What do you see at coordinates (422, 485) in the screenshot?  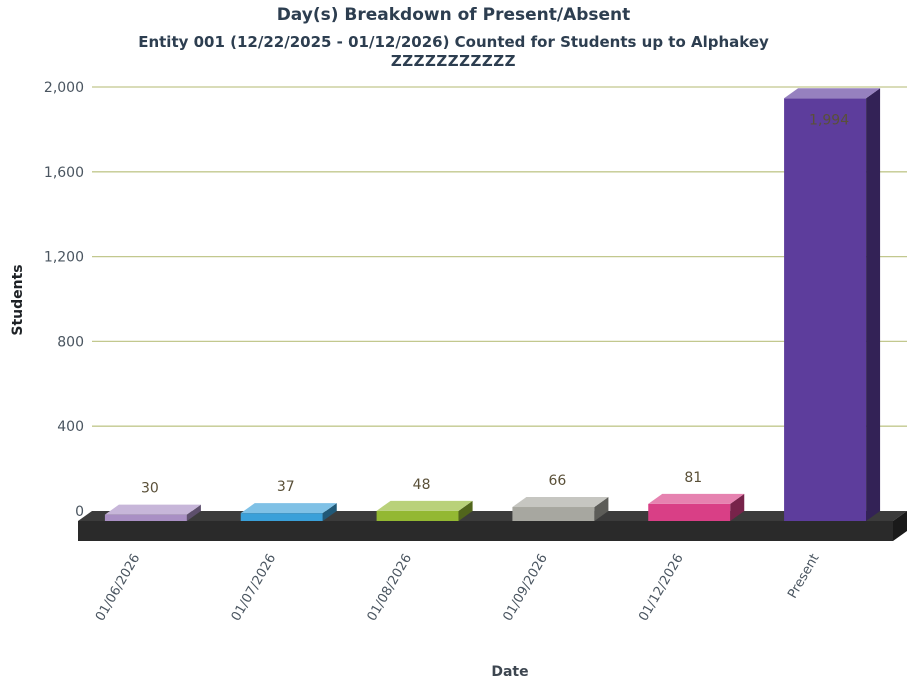 I see `data-label: 48` at bounding box center [422, 485].